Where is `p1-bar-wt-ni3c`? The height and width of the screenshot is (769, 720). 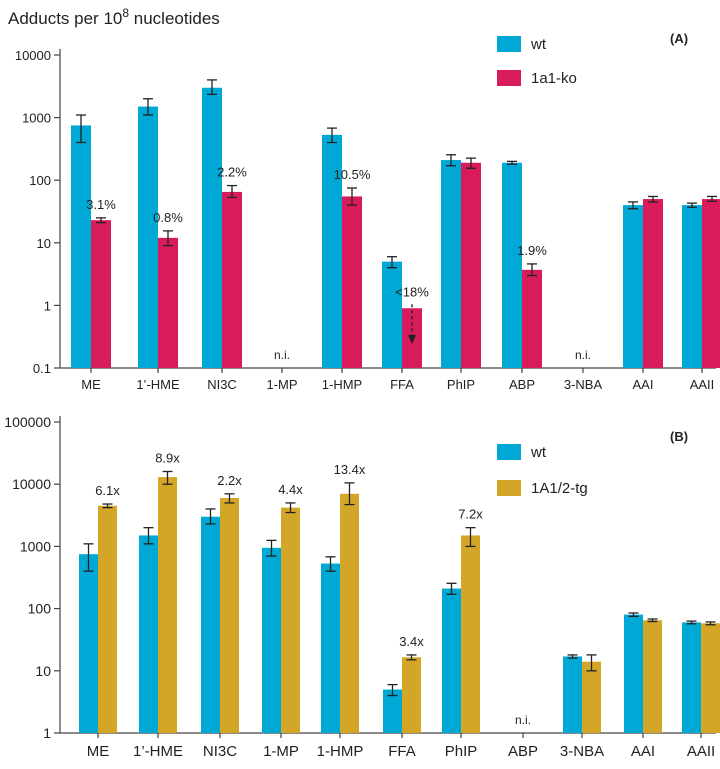
p1-bar-wt-ni3c is located at coordinates (212, 227).